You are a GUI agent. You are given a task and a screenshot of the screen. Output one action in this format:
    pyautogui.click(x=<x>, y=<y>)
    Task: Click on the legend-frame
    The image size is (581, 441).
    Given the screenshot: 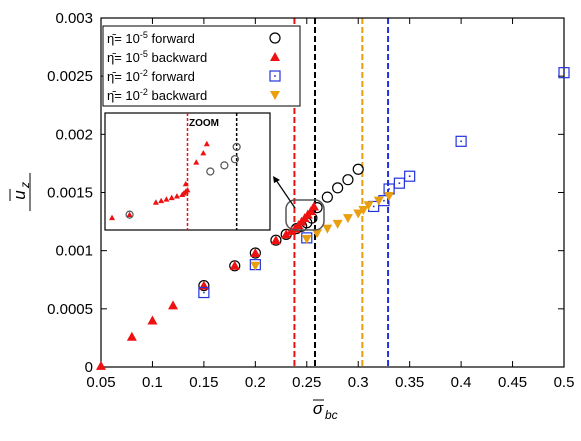 What is the action you would take?
    pyautogui.click(x=201, y=66)
    